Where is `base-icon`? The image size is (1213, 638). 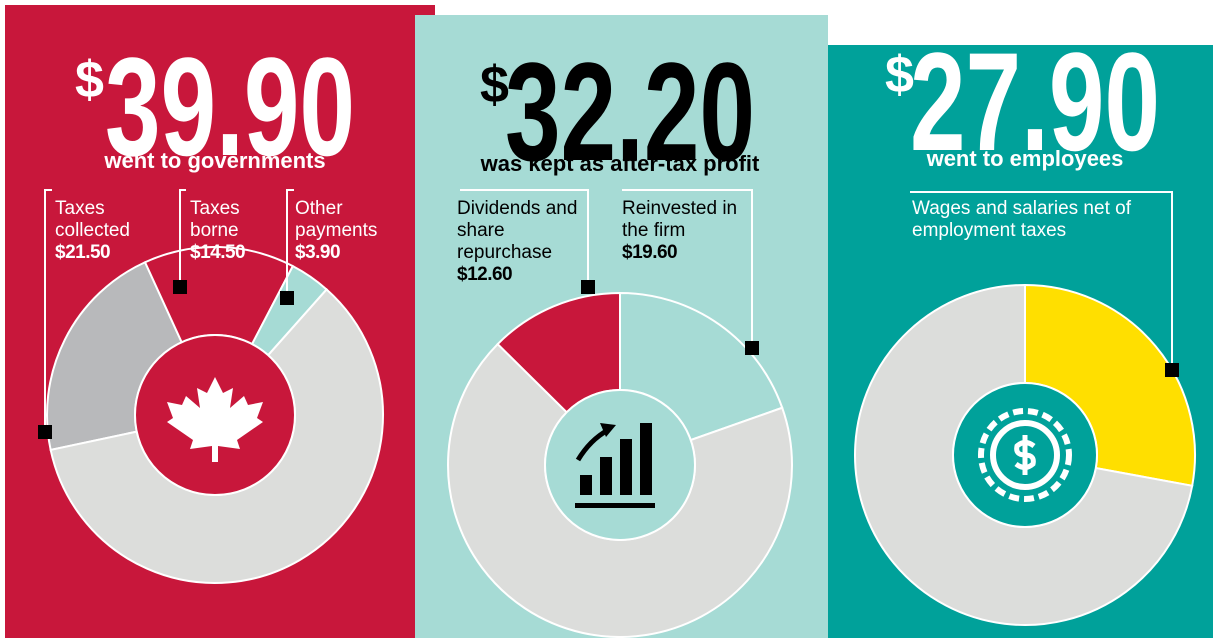
base-icon is located at coordinates (615, 505).